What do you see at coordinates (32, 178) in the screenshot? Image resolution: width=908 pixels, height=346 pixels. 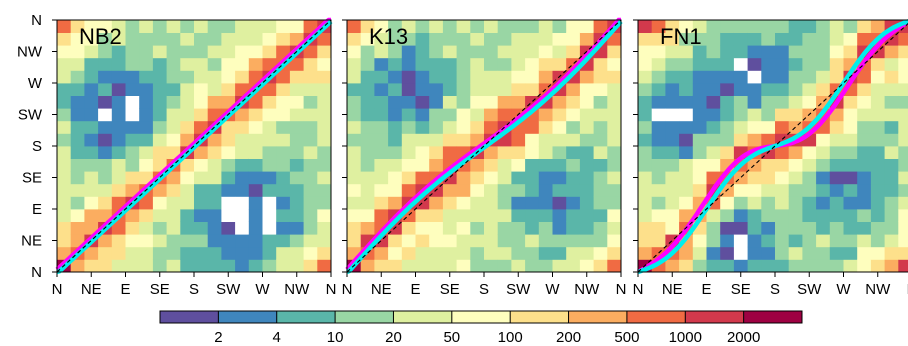 I see `y-tick-label: SE` at bounding box center [32, 178].